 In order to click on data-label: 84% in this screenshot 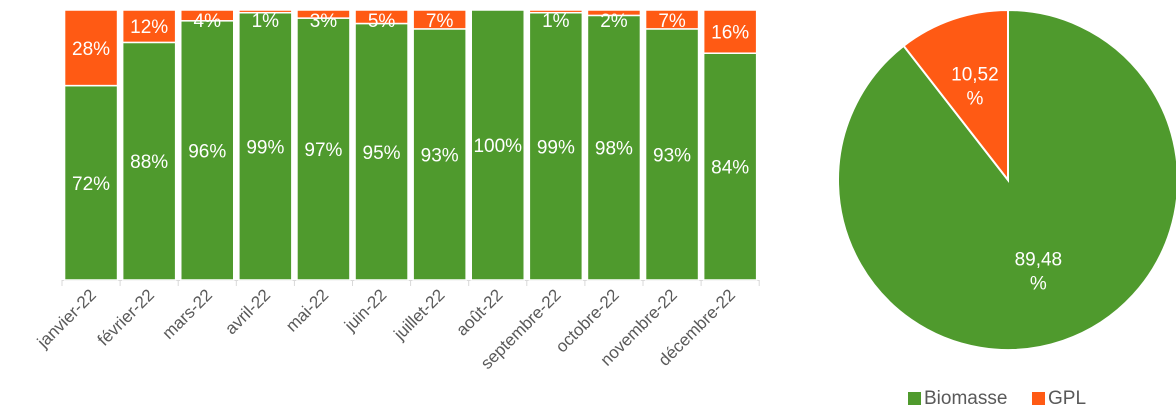, I will do `click(730, 168)`.